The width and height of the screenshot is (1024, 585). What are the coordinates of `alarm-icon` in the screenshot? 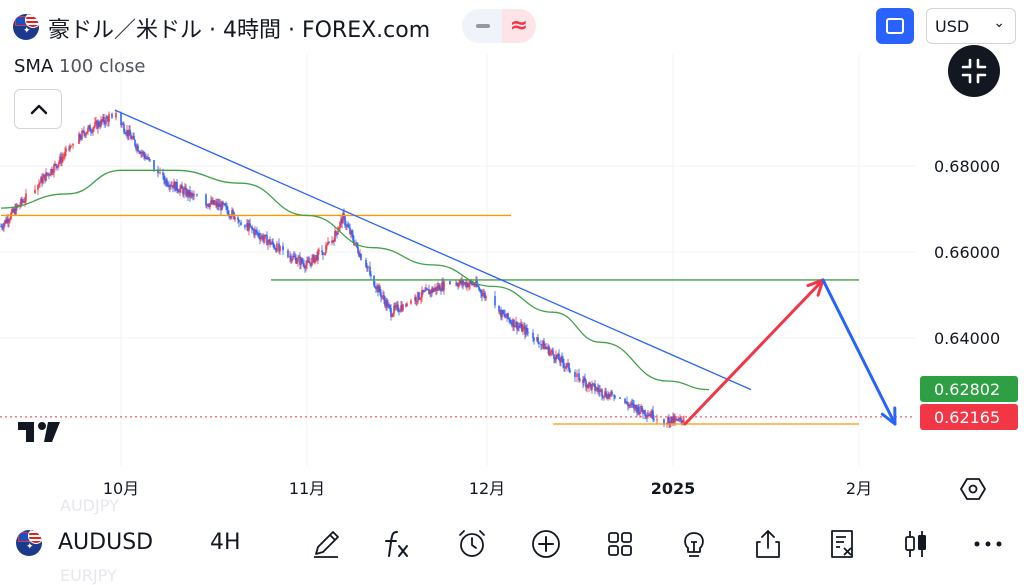 It's located at (472, 543).